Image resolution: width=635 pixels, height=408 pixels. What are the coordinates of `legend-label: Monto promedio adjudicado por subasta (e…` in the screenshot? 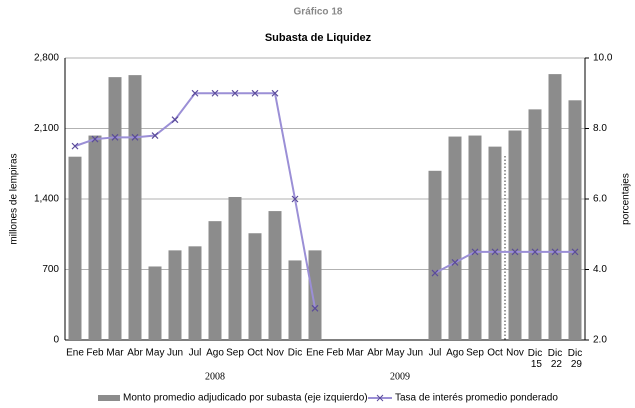 It's located at (245, 398).